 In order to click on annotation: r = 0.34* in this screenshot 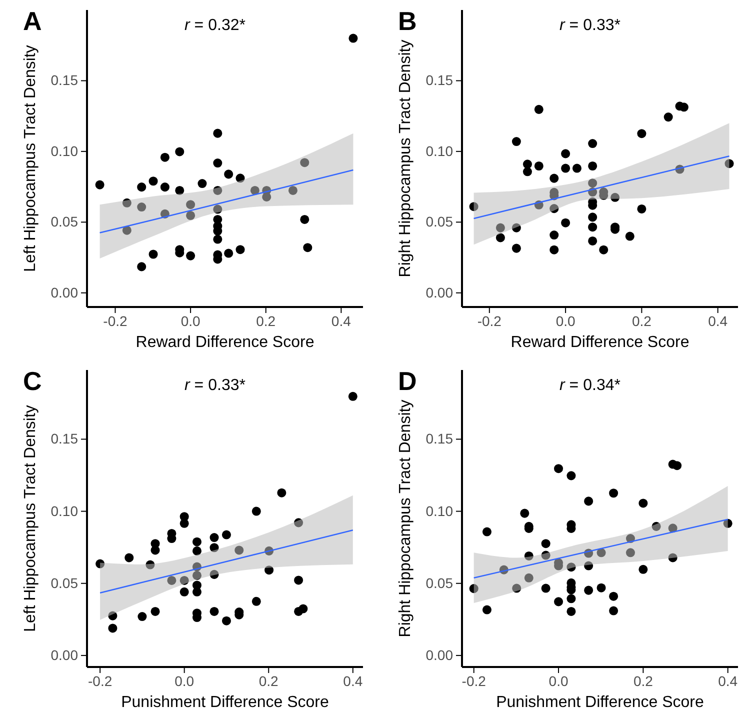, I will do `click(590, 385)`.